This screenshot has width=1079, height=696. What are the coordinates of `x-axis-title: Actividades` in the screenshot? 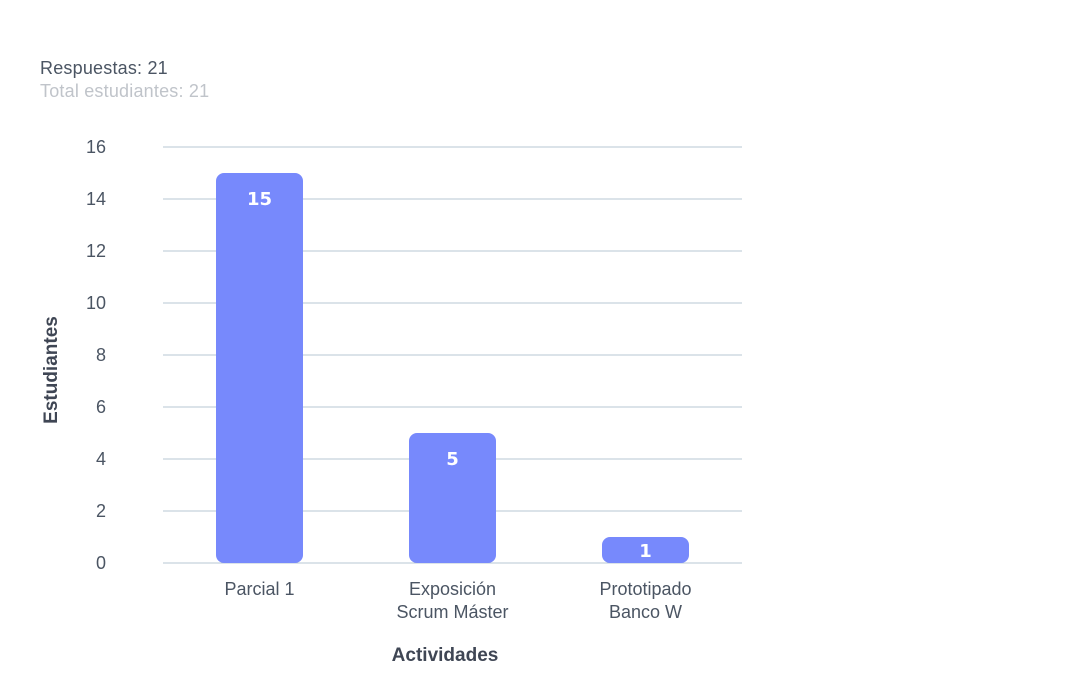 It's located at (445, 655).